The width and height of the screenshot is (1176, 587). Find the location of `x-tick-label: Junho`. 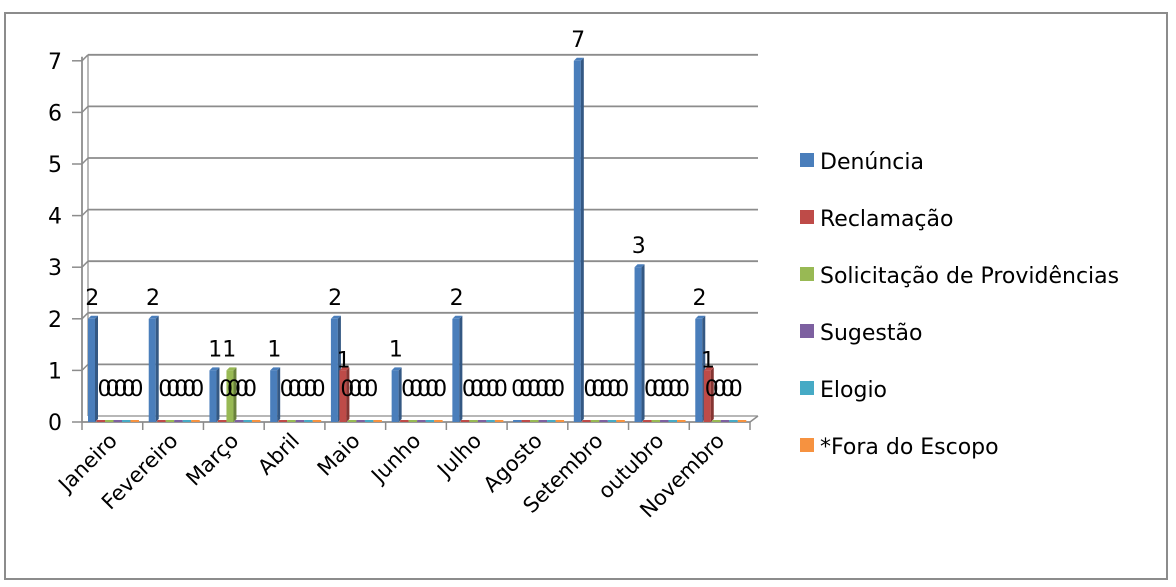

x-tick-label: Junho is located at coordinates (395, 459).